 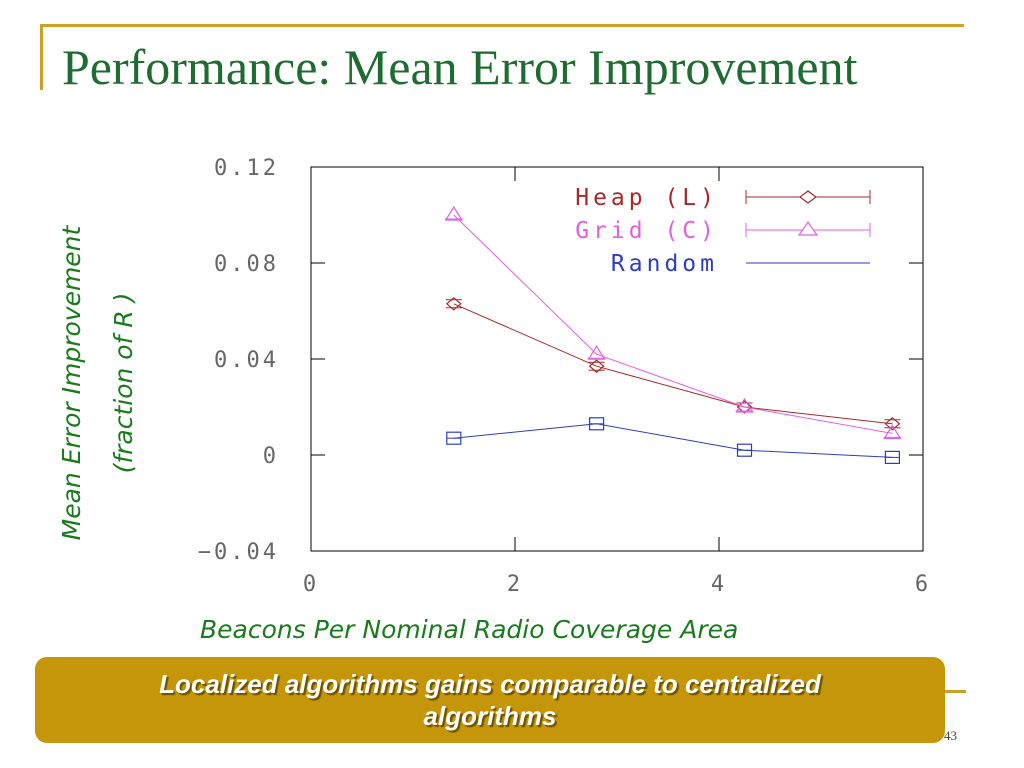 What do you see at coordinates (460, 67) in the screenshot?
I see `slide-title: Performance: Mean Error Improvement` at bounding box center [460, 67].